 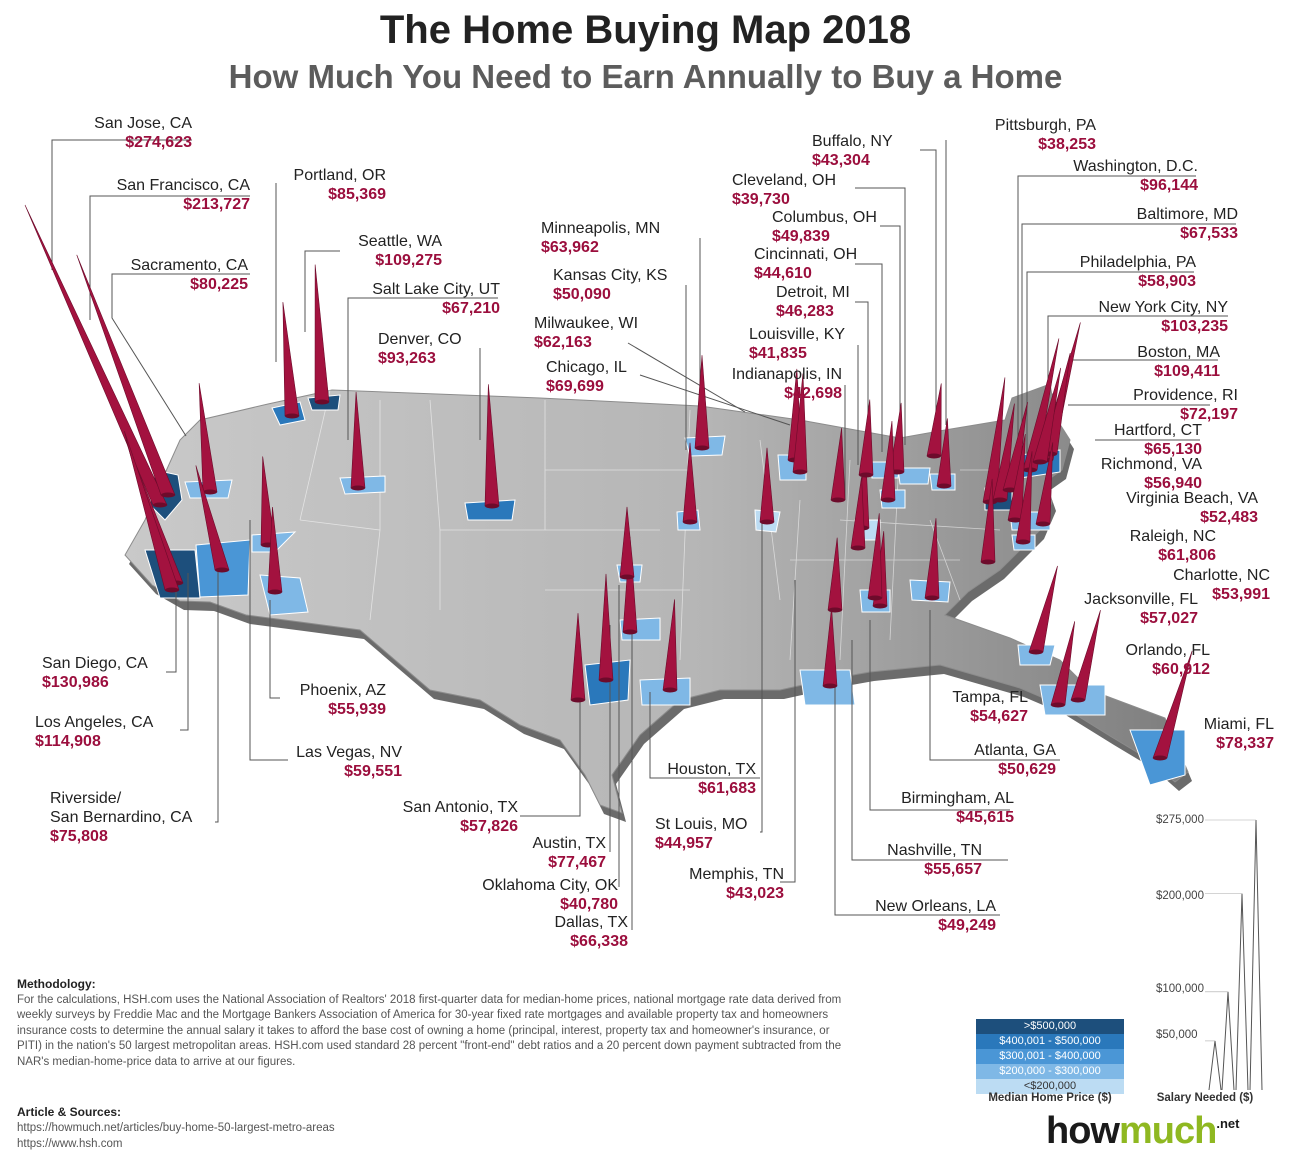 I want to click on label-orlando: Orlando, FL $60,912, so click(x=1167, y=660).